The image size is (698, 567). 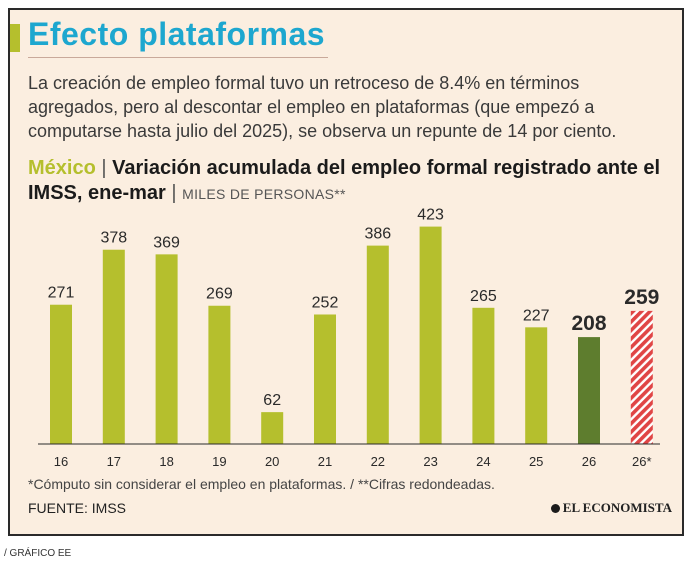 What do you see at coordinates (325, 461) in the screenshot?
I see `tick-label-21: 21` at bounding box center [325, 461].